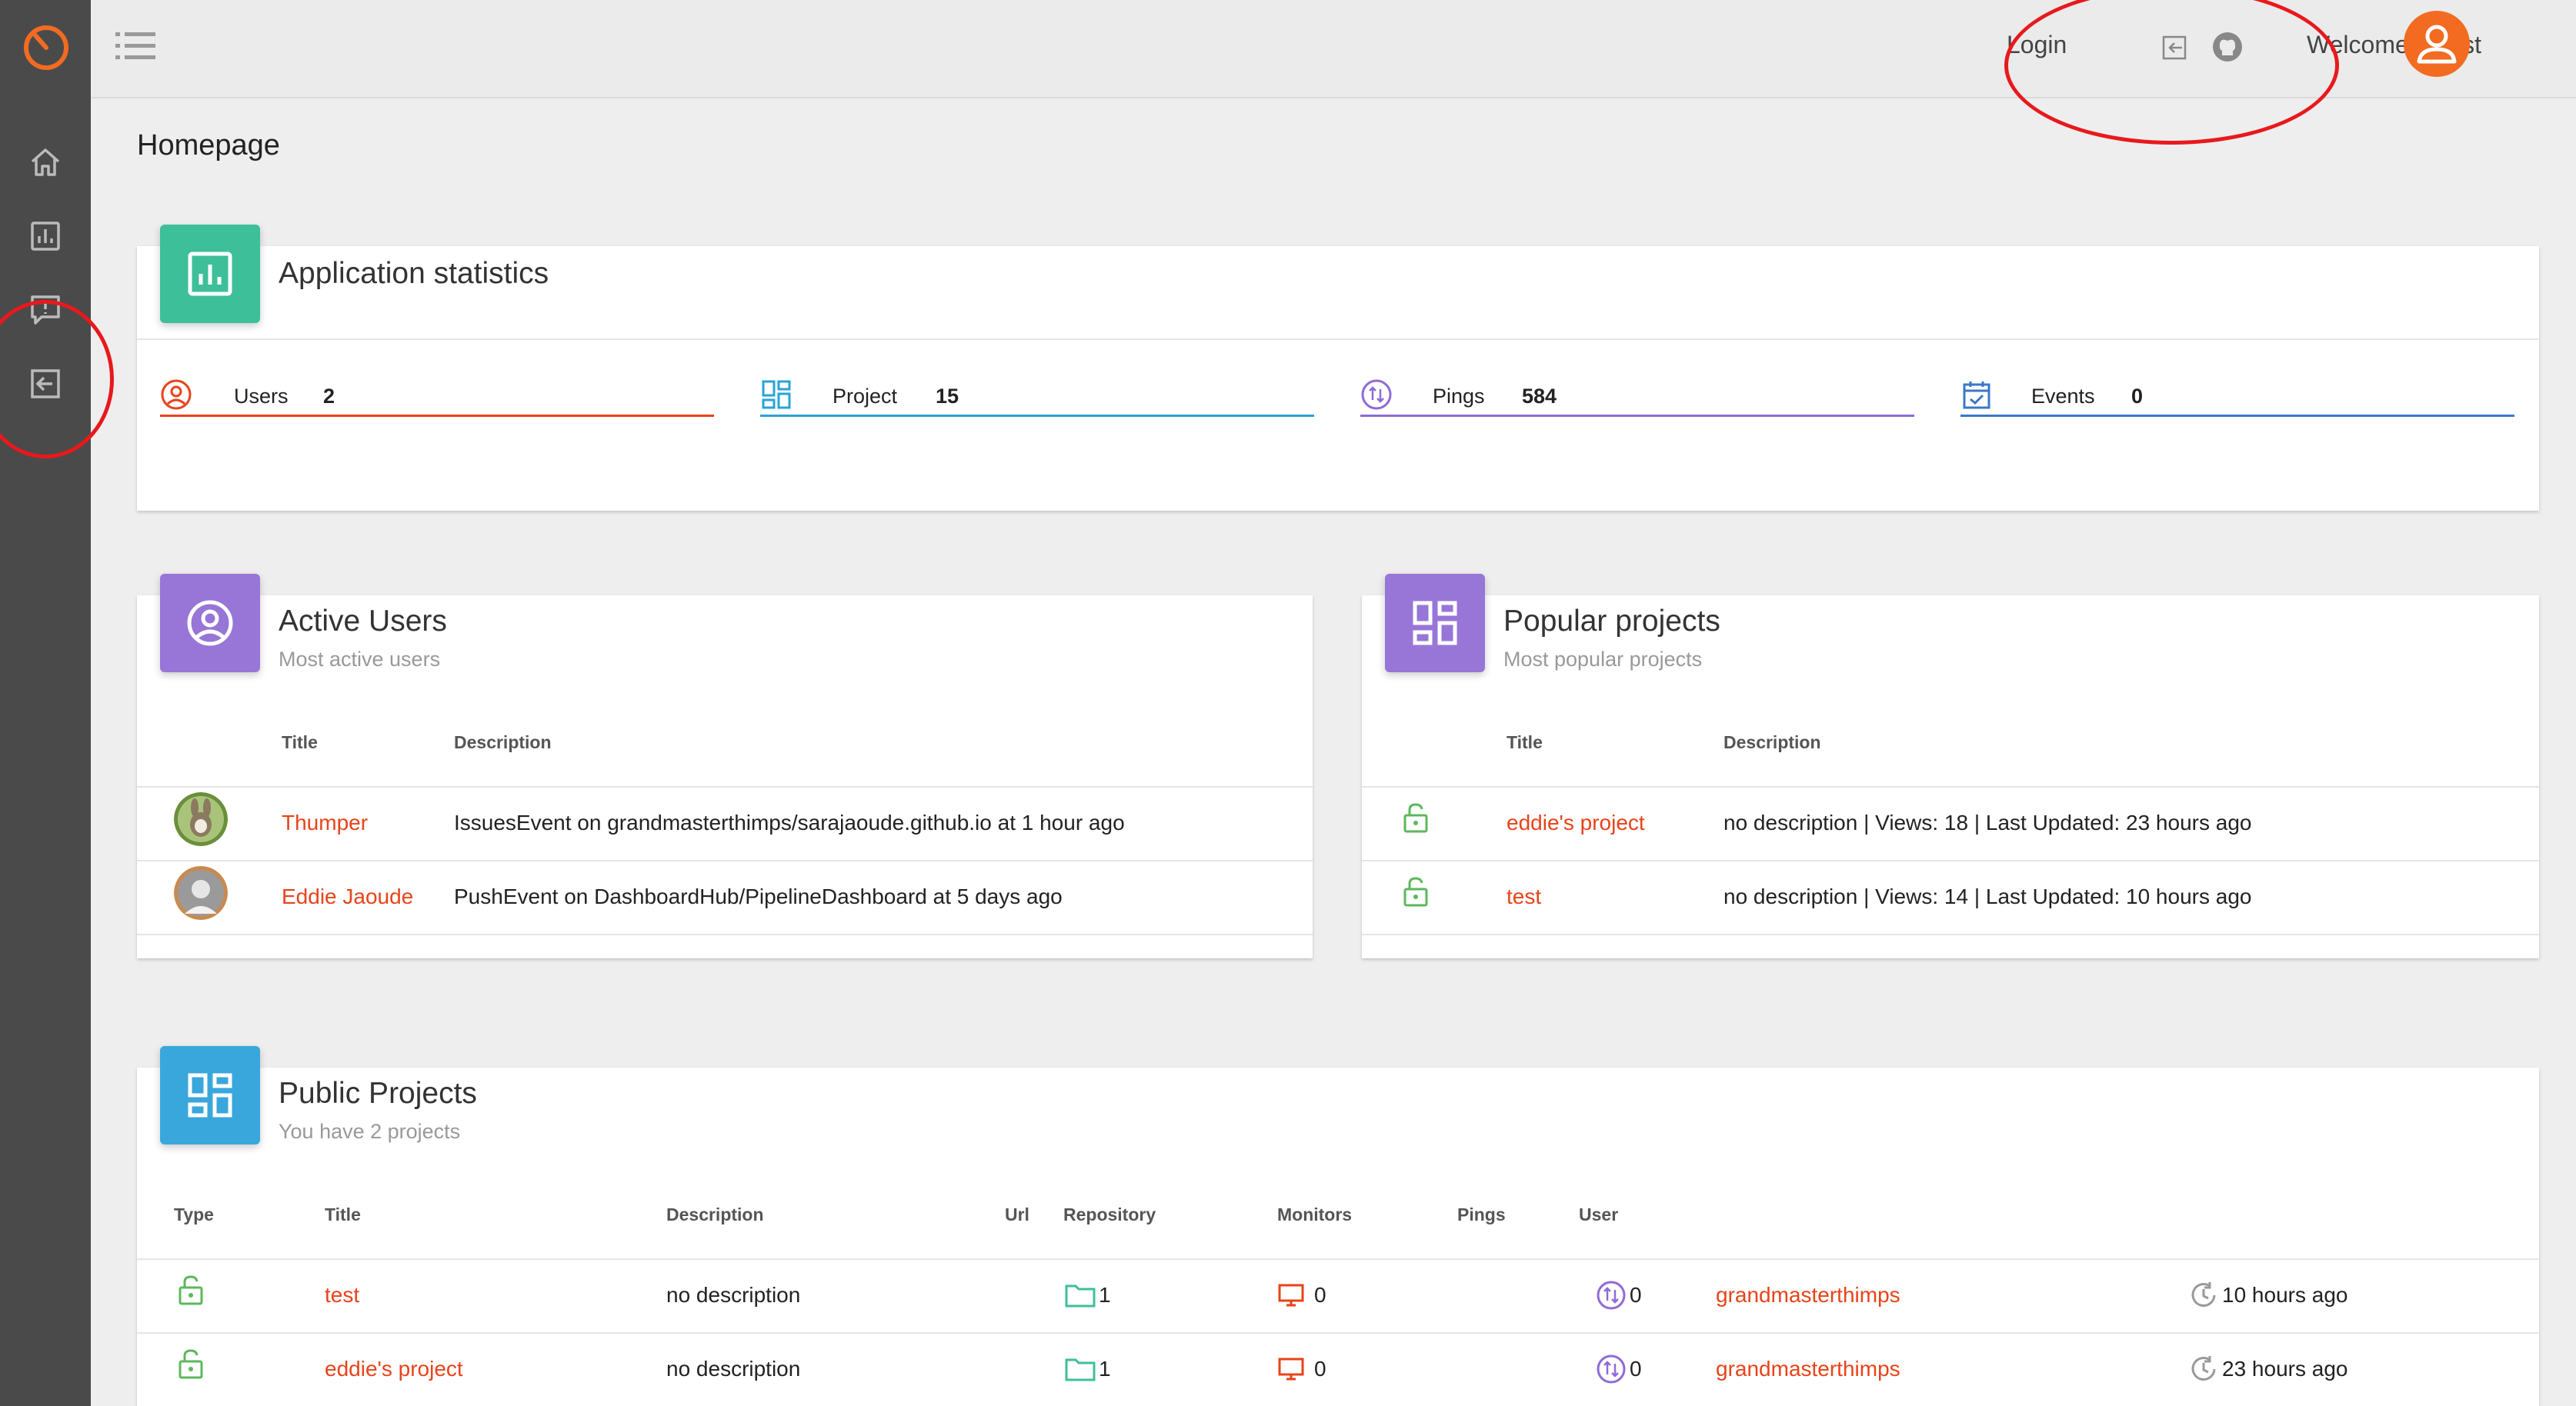 Image resolution: width=2576 pixels, height=1406 pixels. I want to click on popular-projects-badge, so click(1435, 623).